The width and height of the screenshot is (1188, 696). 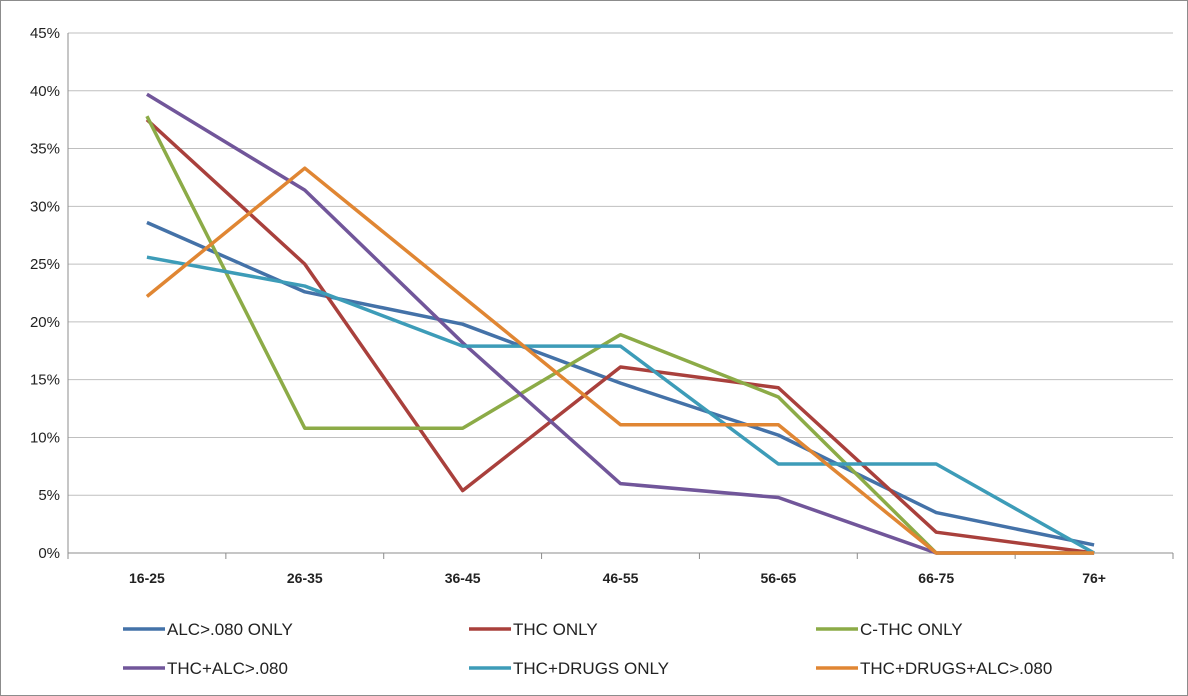 I want to click on legend-item: THC+DRUGS ONLY, so click(x=569, y=668).